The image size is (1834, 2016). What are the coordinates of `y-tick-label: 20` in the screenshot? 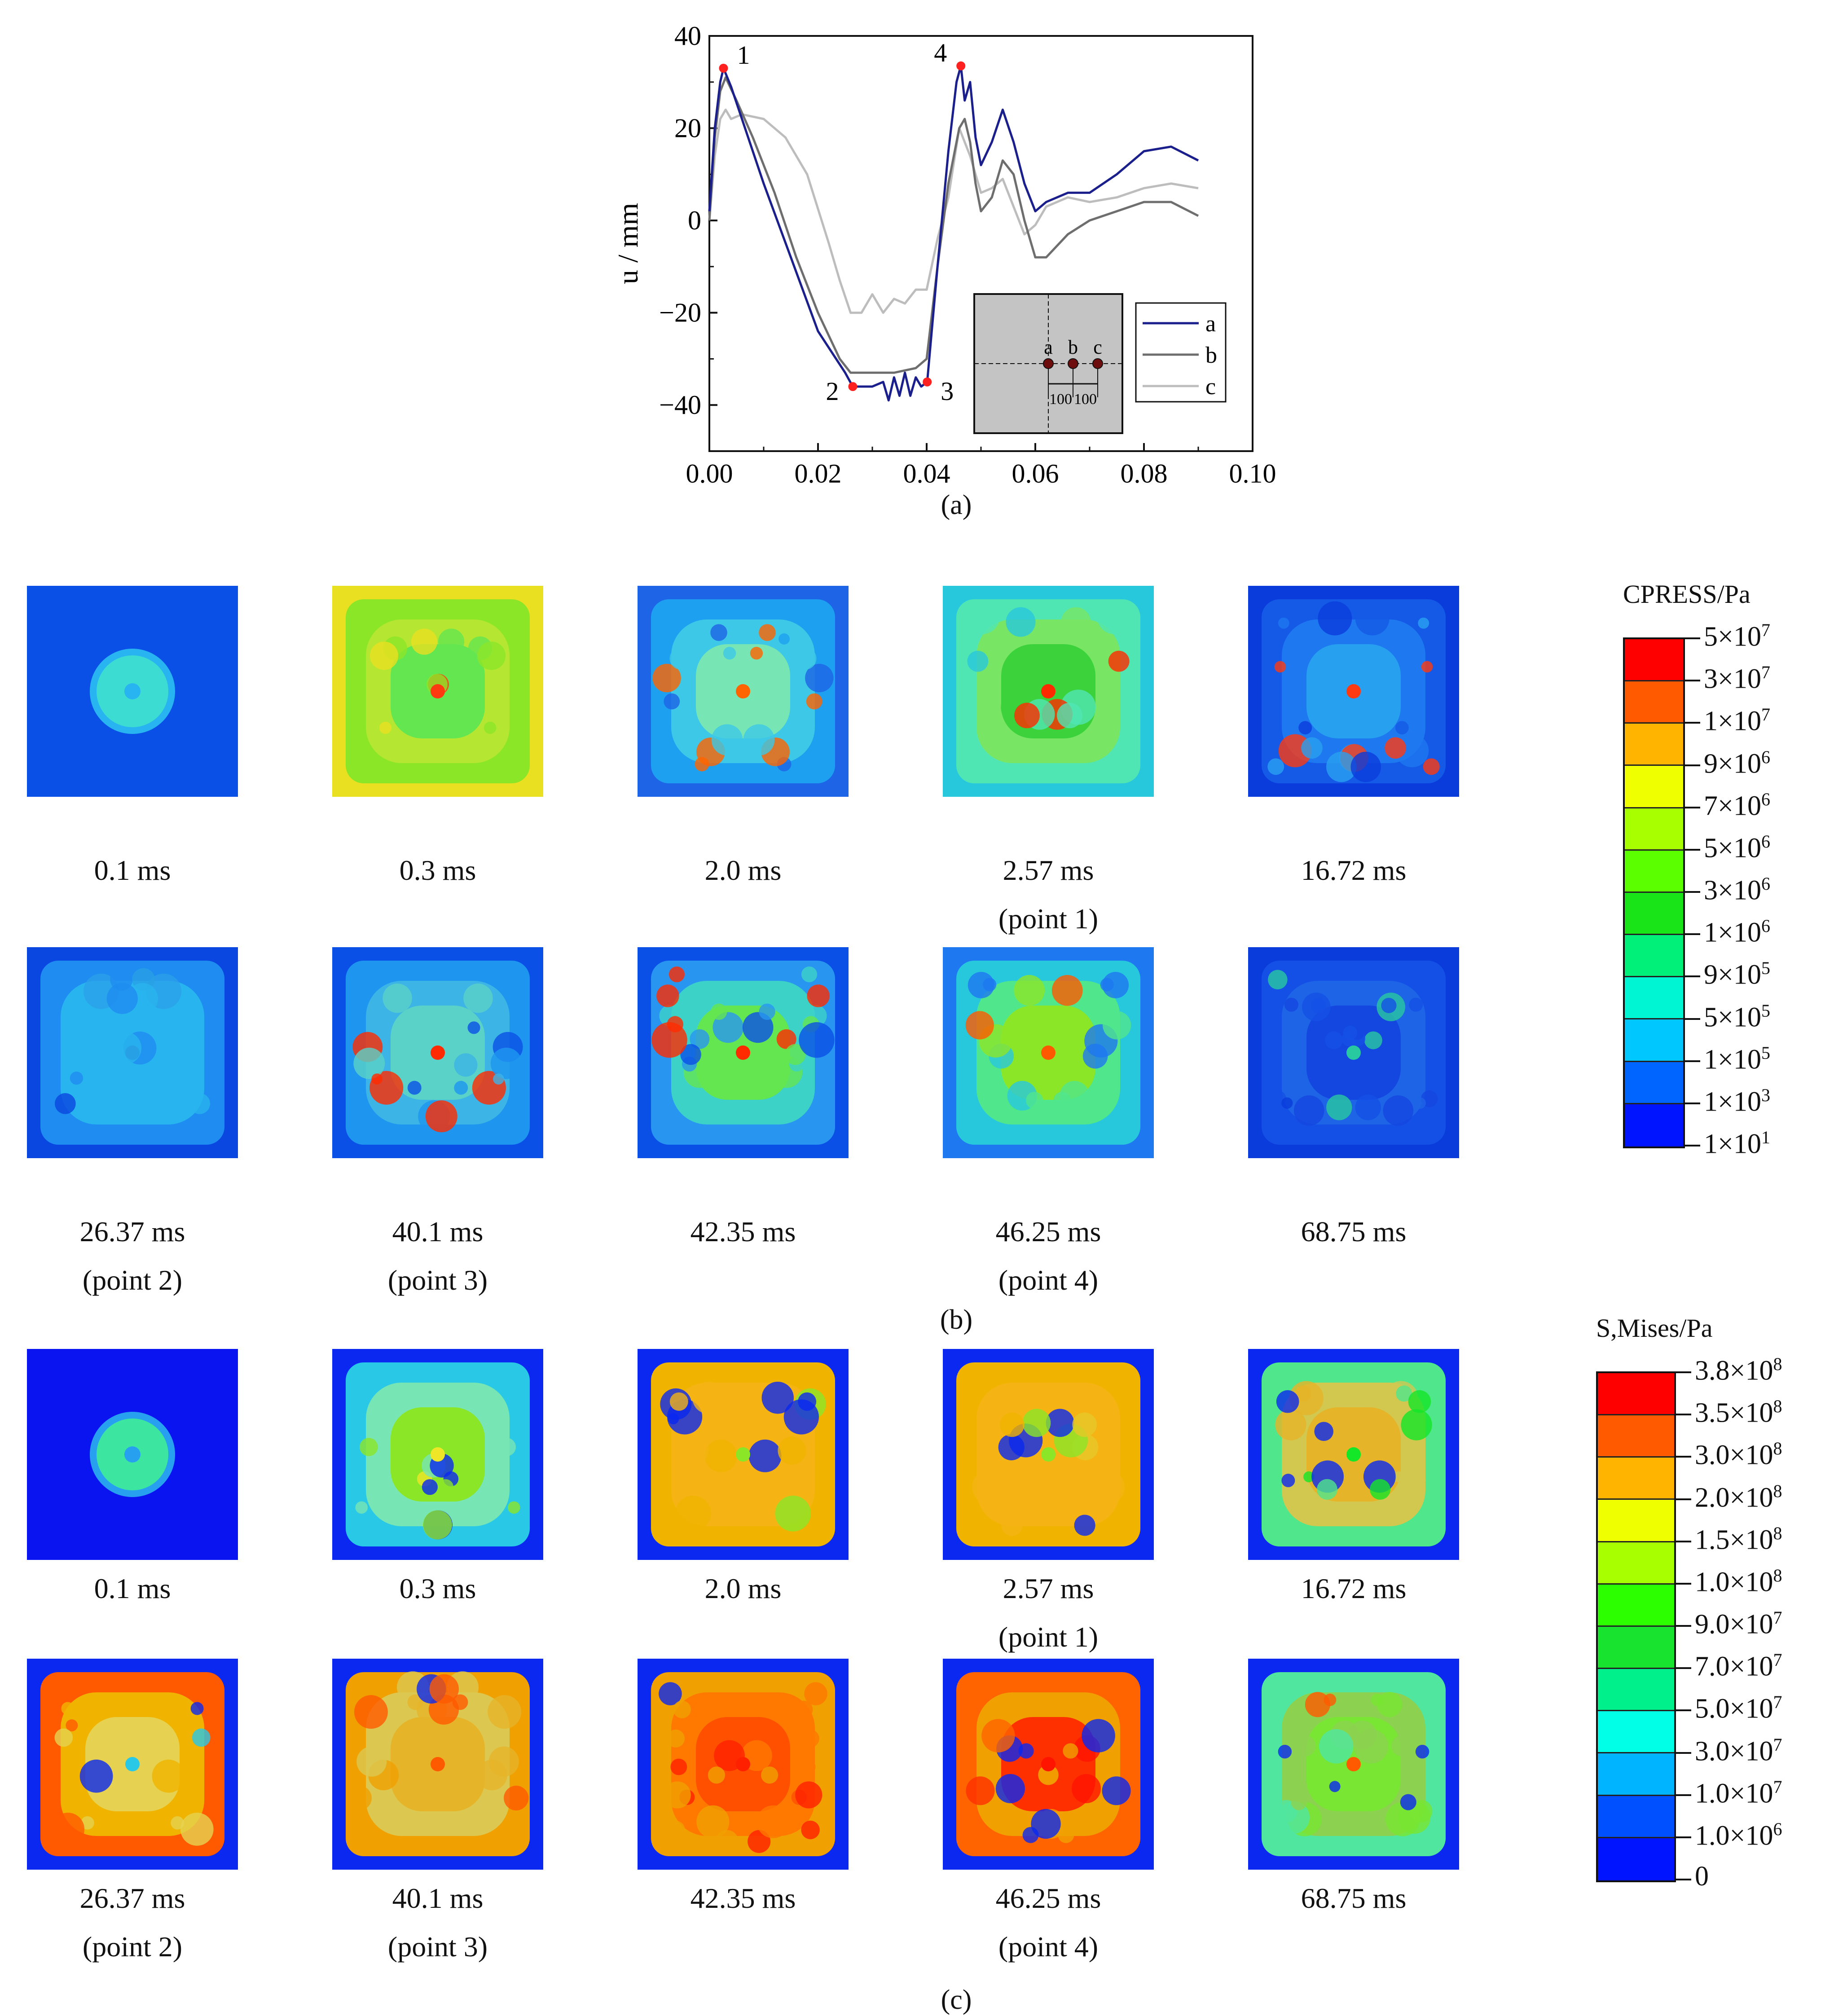 It's located at (687, 128).